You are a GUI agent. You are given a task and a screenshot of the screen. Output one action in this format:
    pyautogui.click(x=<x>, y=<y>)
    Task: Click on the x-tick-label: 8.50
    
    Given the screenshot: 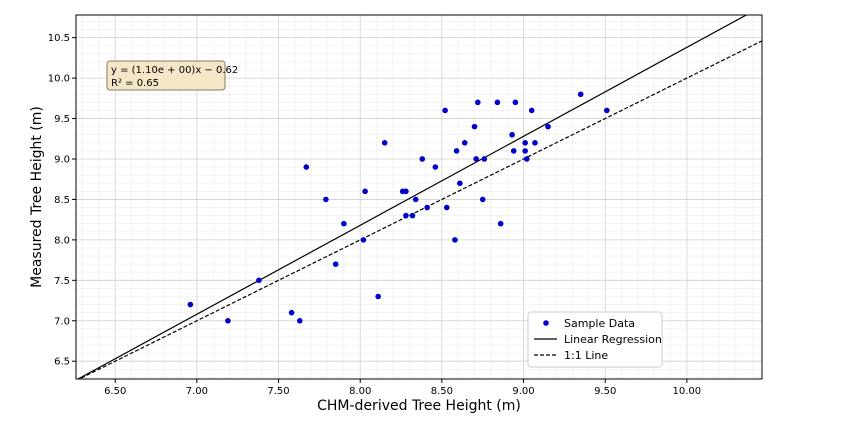 What is the action you would take?
    pyautogui.click(x=442, y=391)
    